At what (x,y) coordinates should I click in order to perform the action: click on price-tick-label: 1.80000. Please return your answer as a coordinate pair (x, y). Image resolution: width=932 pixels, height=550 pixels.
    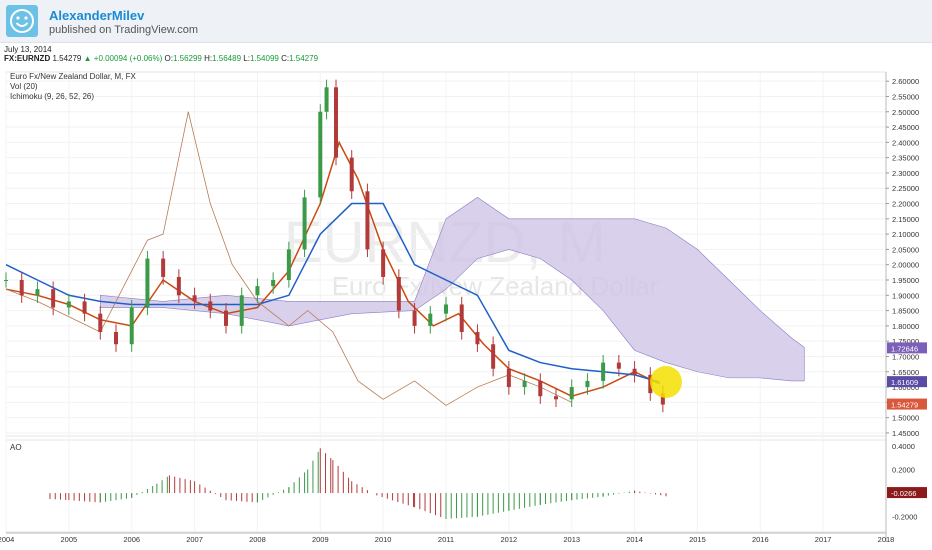
    Looking at the image, I should click on (905, 326).